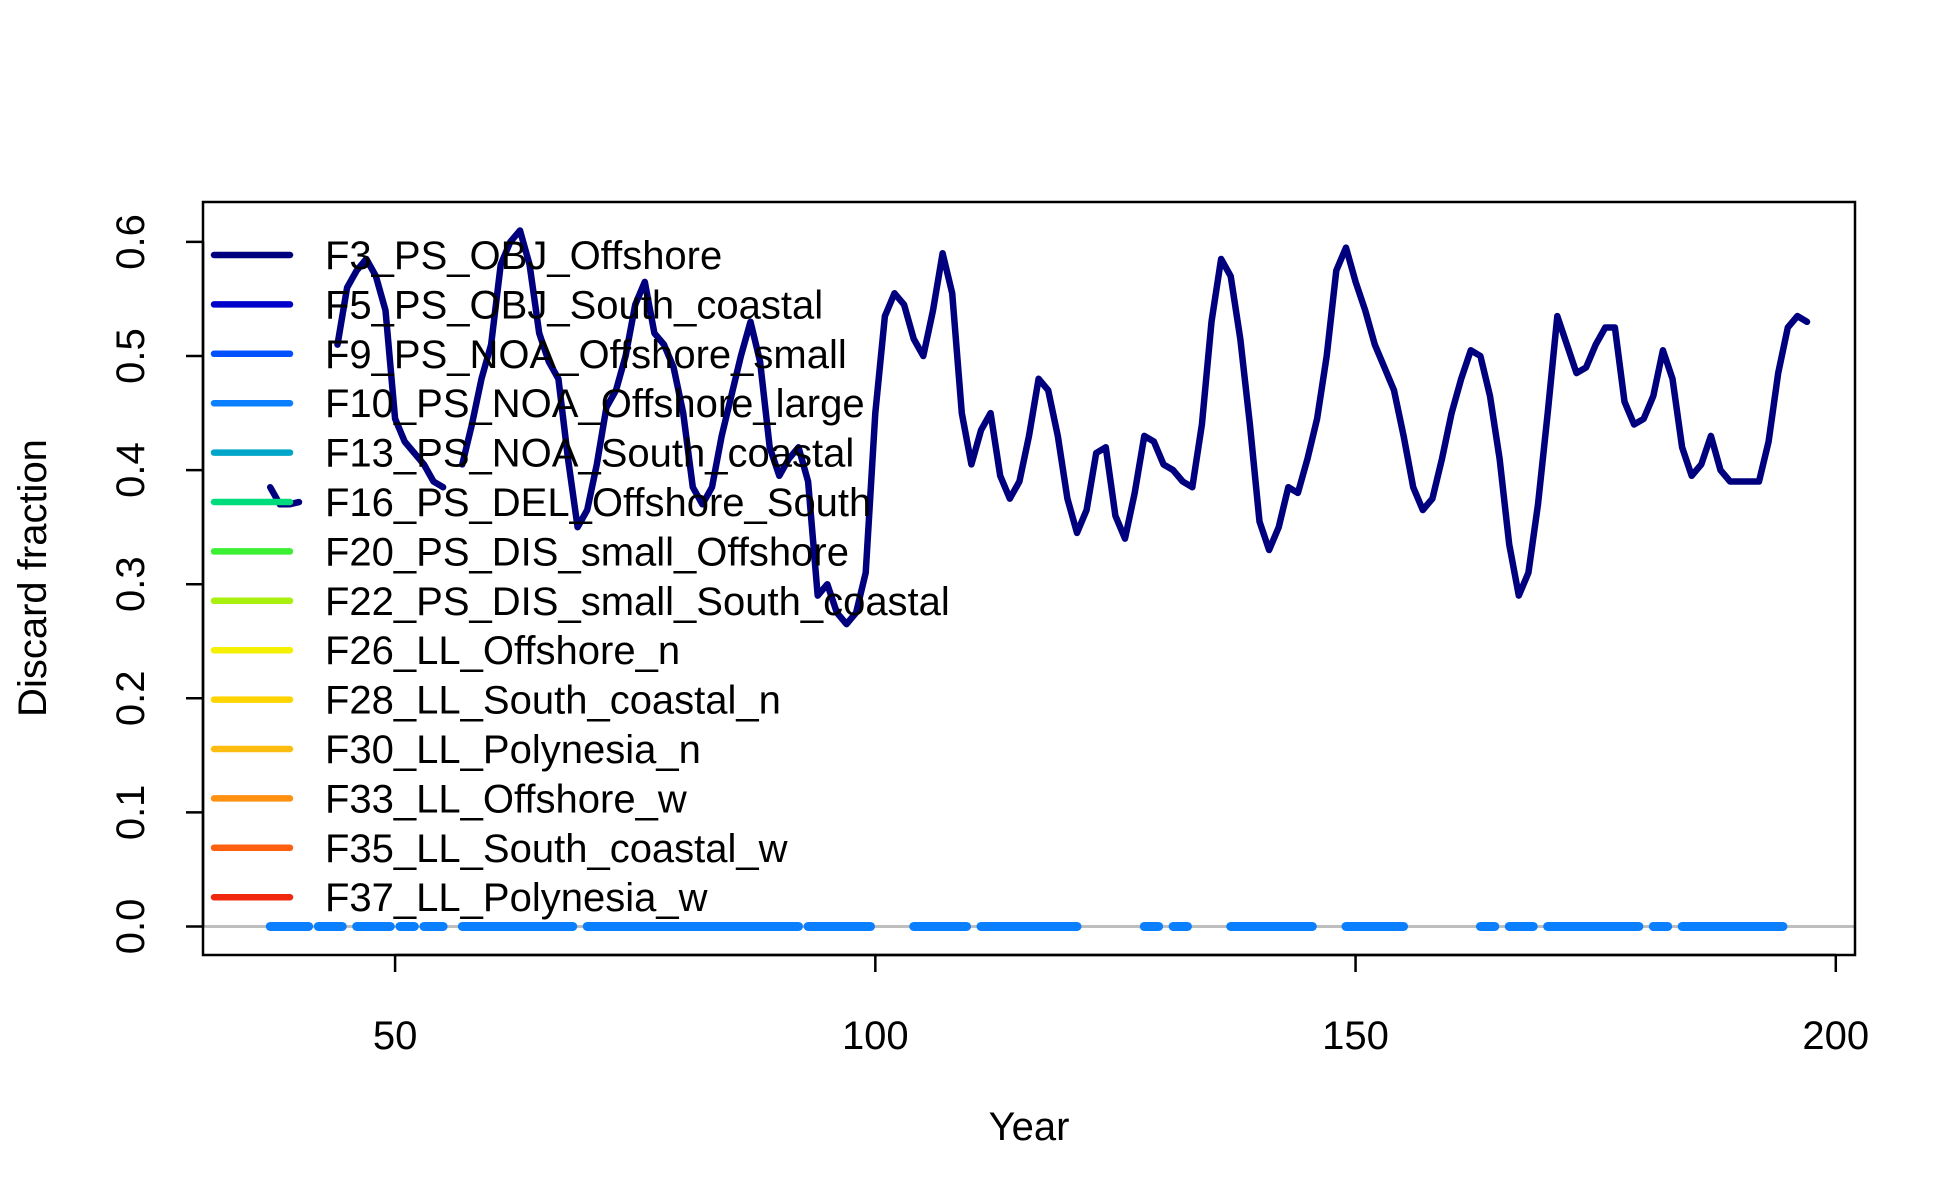 Image resolution: width=1950 pixels, height=1200 pixels. What do you see at coordinates (131, 698) in the screenshot?
I see `y-tick-label: 0.2` at bounding box center [131, 698].